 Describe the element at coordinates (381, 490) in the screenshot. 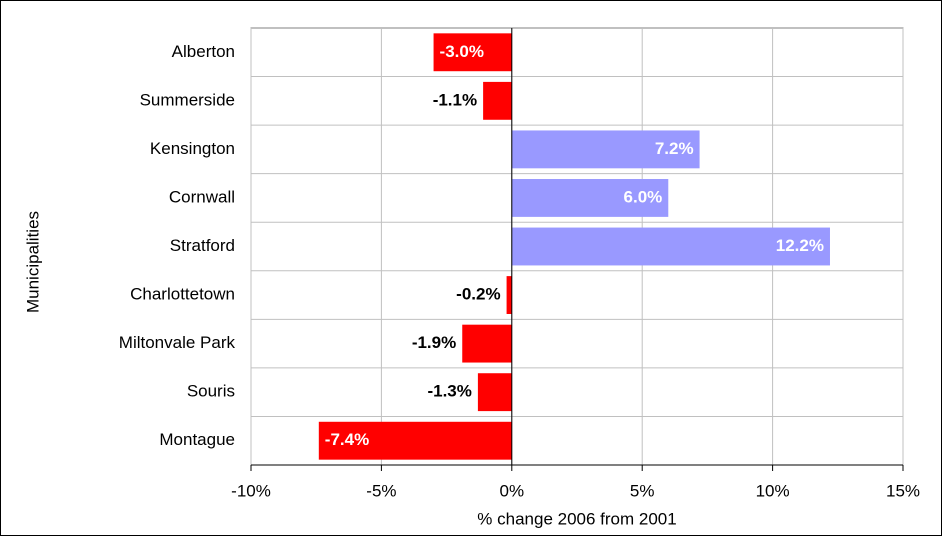

I see `x-tick-label: -5%` at that location.